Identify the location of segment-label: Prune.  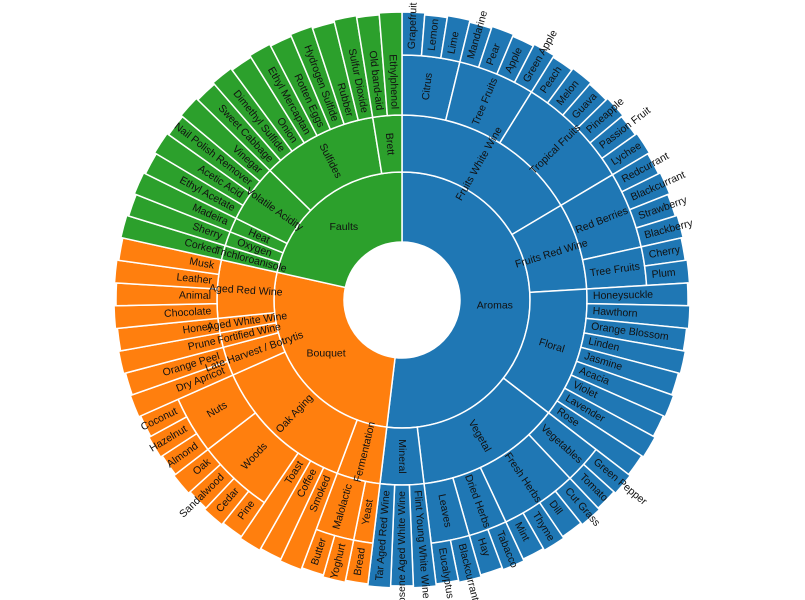
(202, 344).